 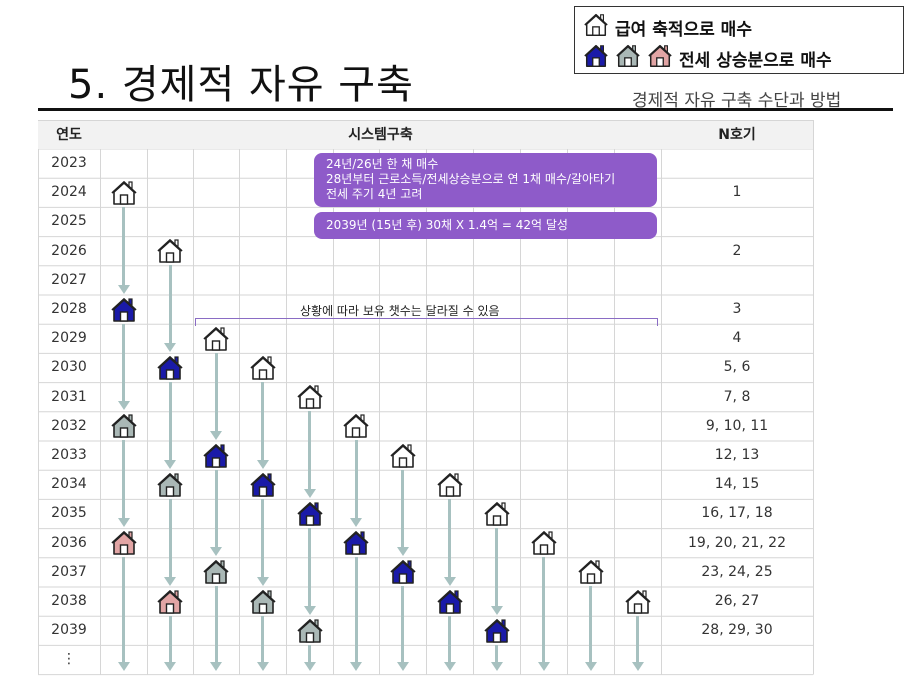 I want to click on year-cell: ⋮, so click(x=69, y=659).